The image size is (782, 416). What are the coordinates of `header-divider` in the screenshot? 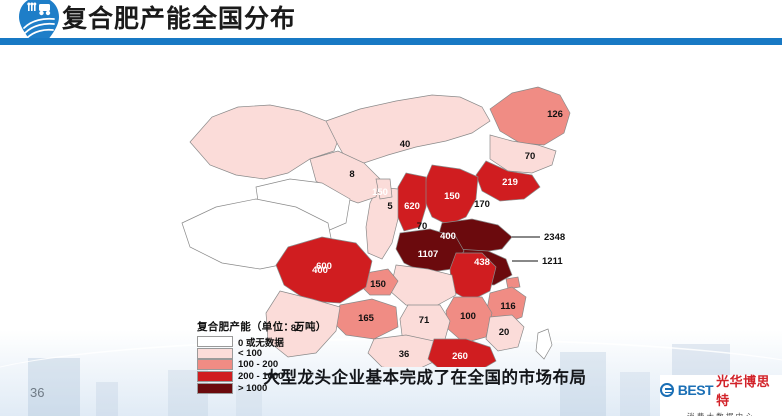 It's located at (391, 41).